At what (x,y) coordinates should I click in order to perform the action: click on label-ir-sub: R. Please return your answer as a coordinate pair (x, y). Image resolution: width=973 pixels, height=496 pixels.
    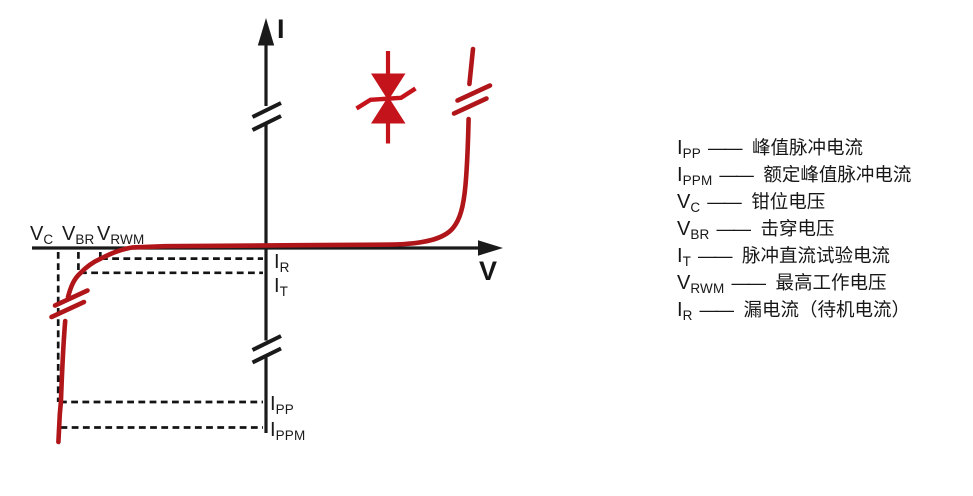
    Looking at the image, I should click on (284, 267).